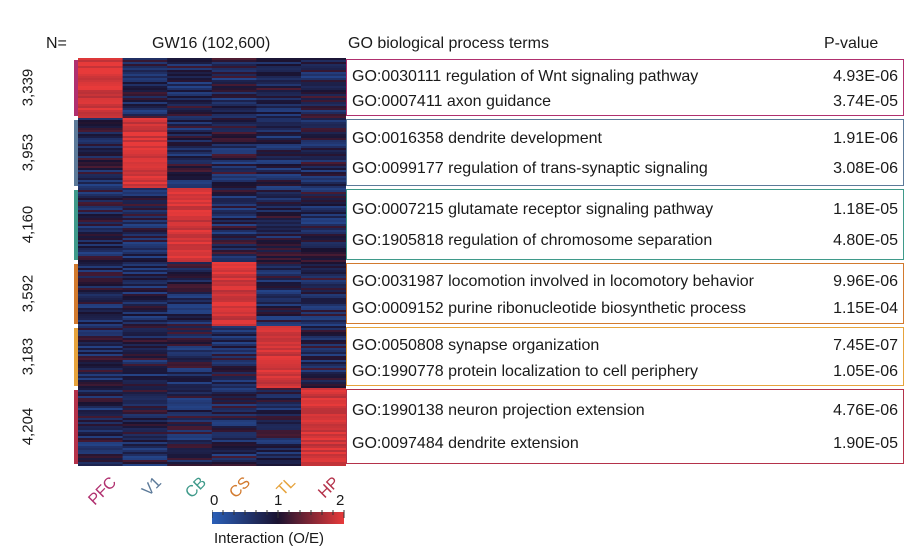  I want to click on cluster-count: 3,953, so click(28, 152).